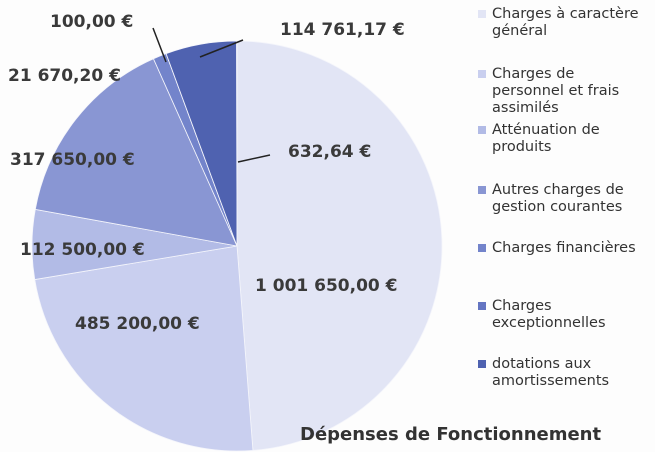  I want to click on data-label: 21 670,20 €, so click(64, 76).